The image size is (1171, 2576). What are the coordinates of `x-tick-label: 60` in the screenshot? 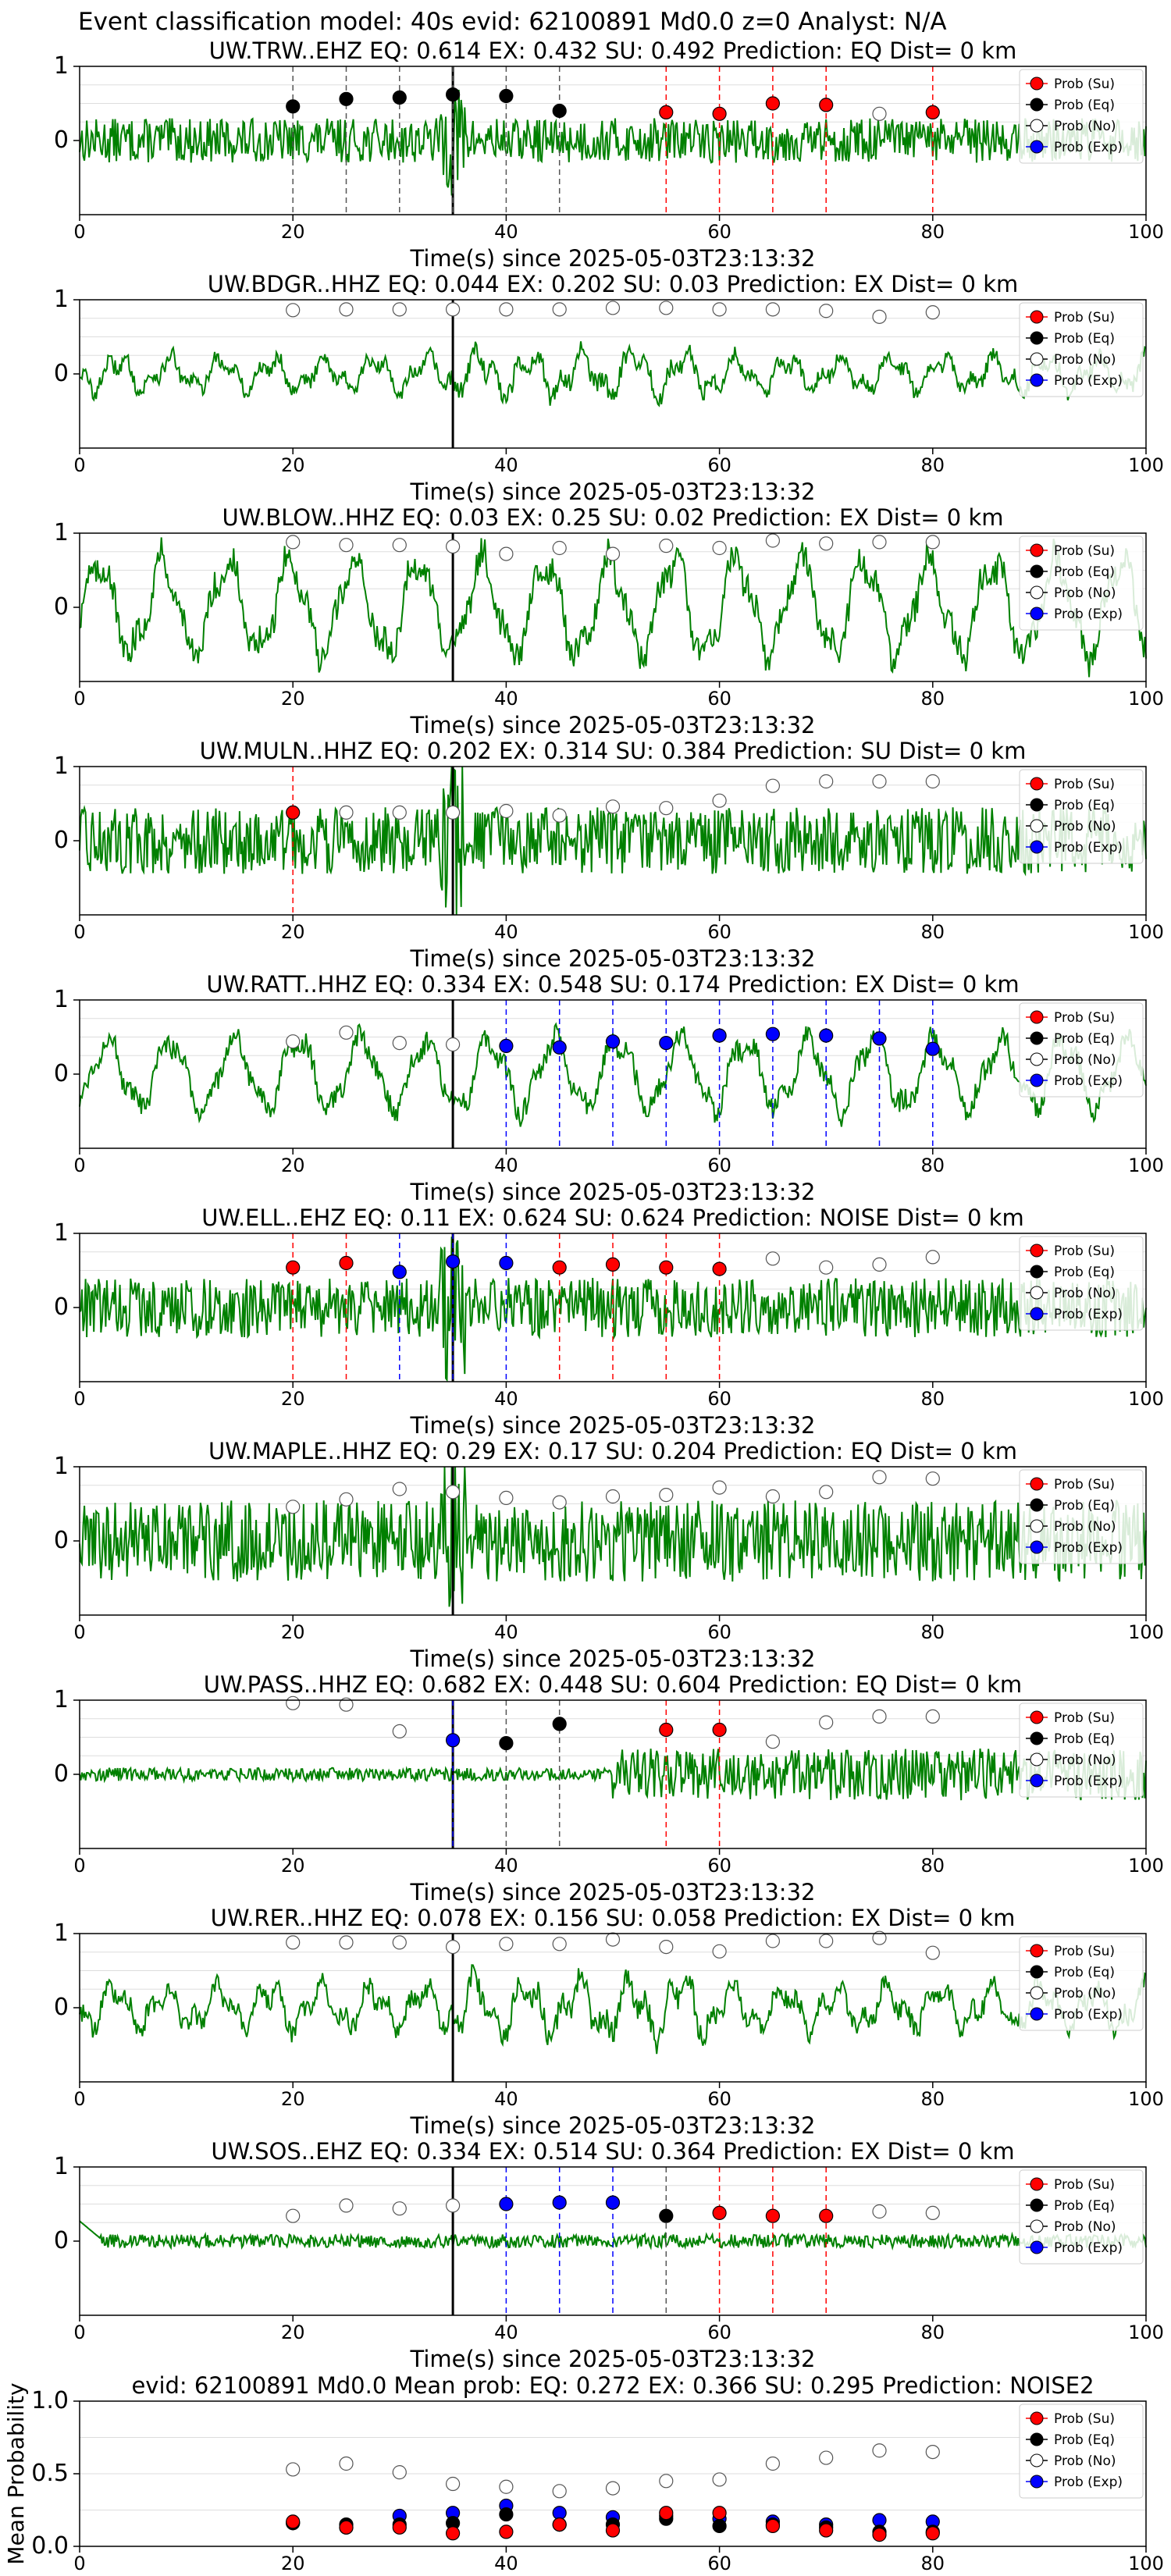 It's located at (719, 1866).